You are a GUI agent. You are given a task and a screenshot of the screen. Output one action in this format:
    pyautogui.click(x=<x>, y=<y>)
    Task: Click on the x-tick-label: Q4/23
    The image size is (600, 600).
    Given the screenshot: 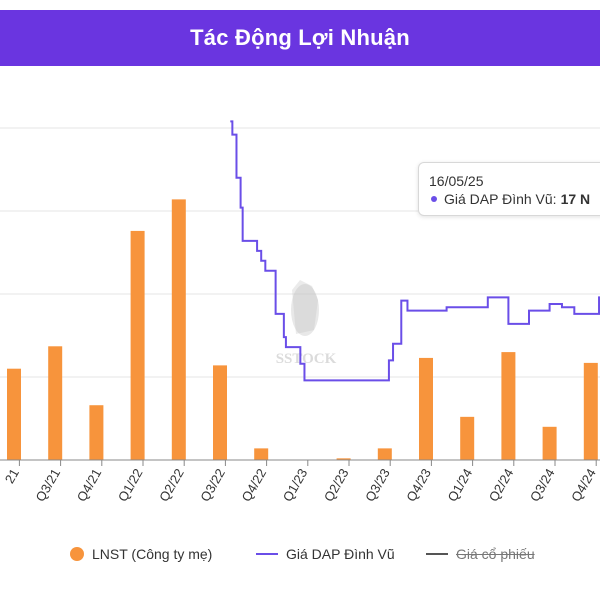 What is the action you would take?
    pyautogui.click(x=418, y=485)
    